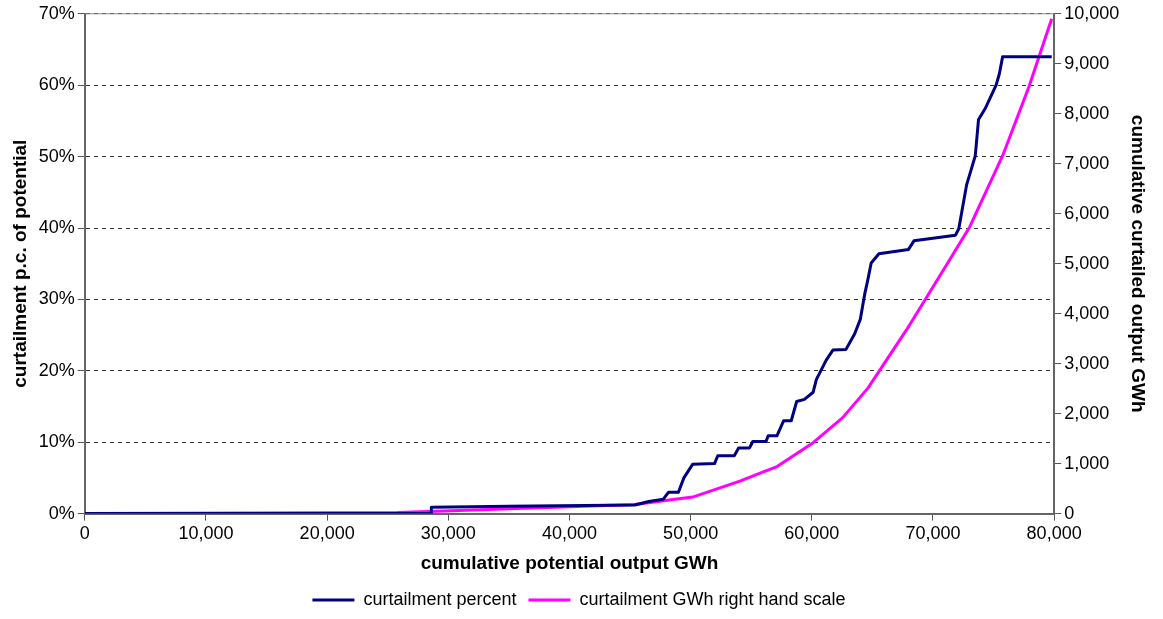 This screenshot has height=619, width=1163. I want to click on x-tick-label: 30,000, so click(448, 533).